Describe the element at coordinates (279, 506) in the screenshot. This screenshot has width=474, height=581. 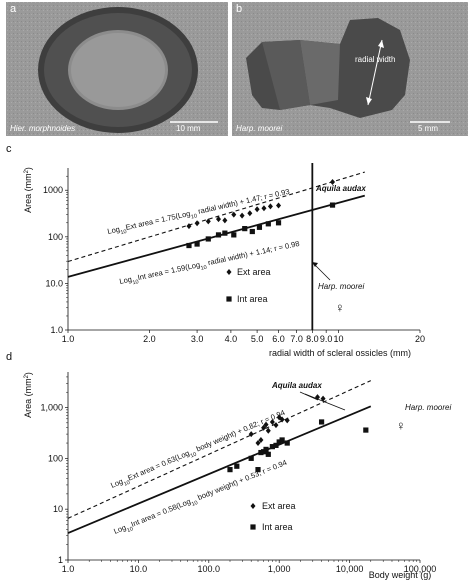
I see `legend-ext-label-d: Ext area` at that location.